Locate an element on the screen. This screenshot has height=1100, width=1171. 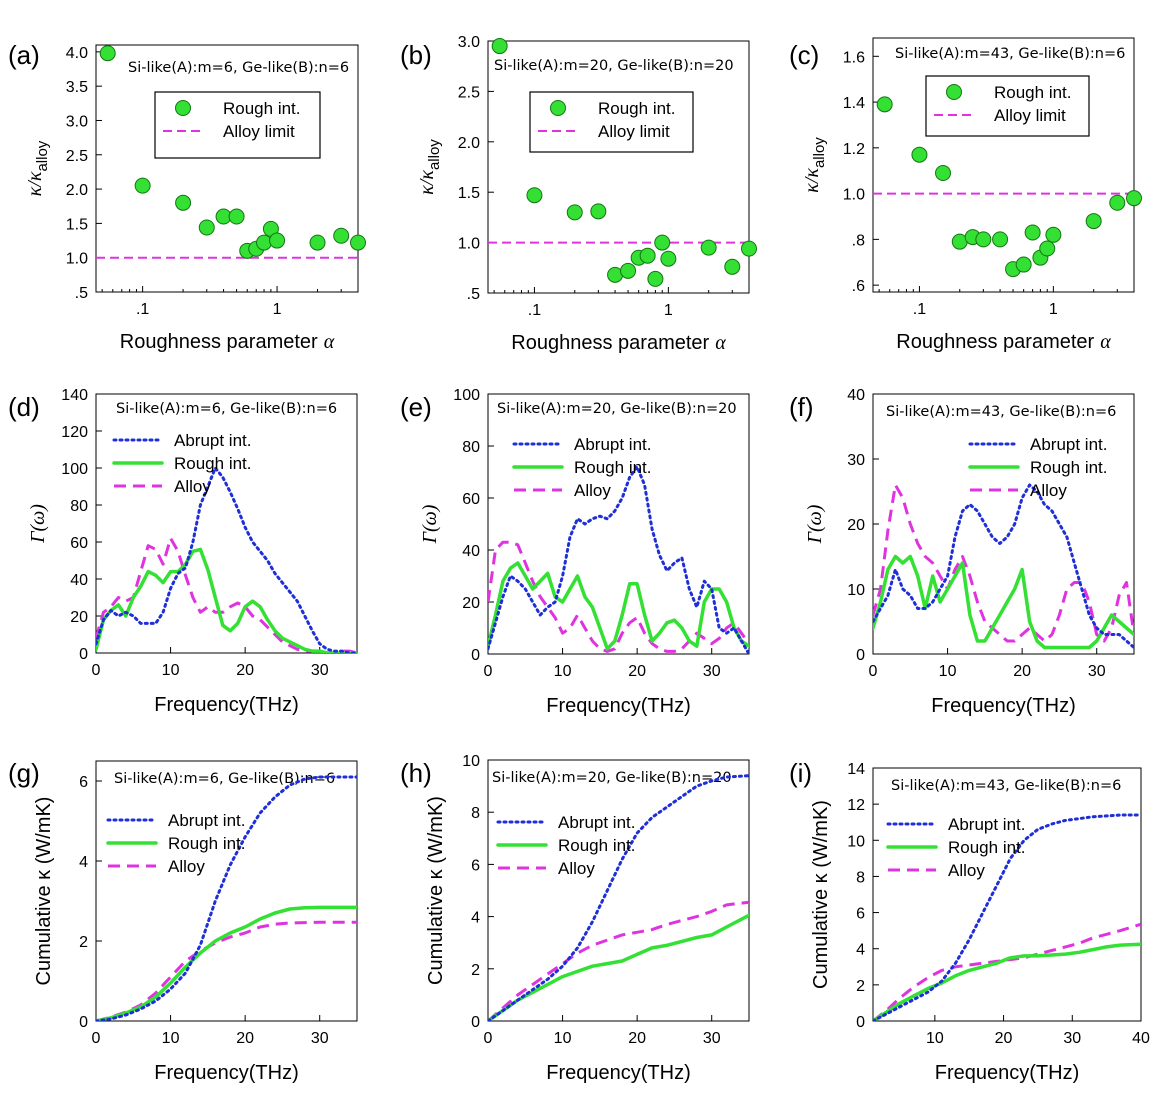
y-tick-label: 8 is located at coordinates (475, 813).